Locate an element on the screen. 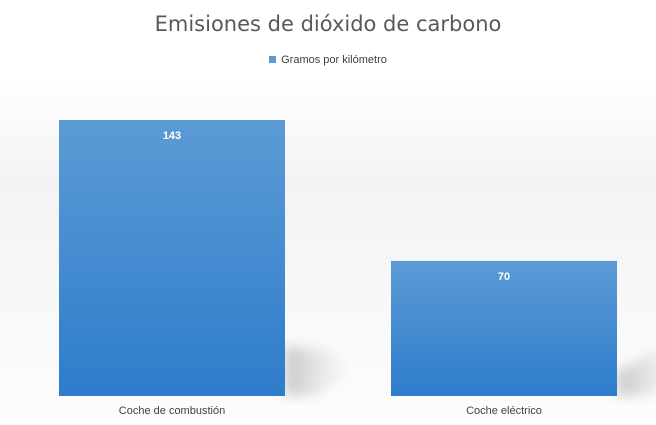 The height and width of the screenshot is (425, 656). data-label: 143 is located at coordinates (172, 136).